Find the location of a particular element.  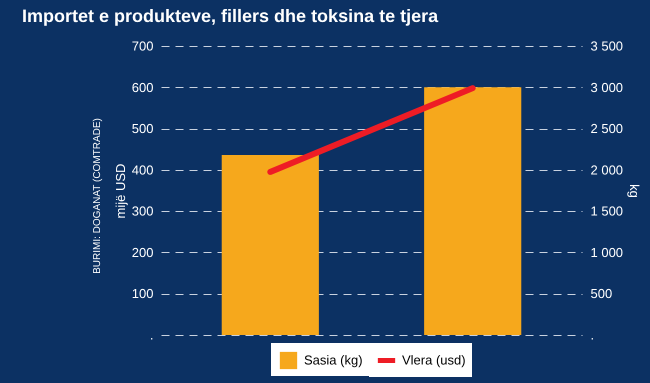

y2-tick-label: 500 is located at coordinates (601, 294).